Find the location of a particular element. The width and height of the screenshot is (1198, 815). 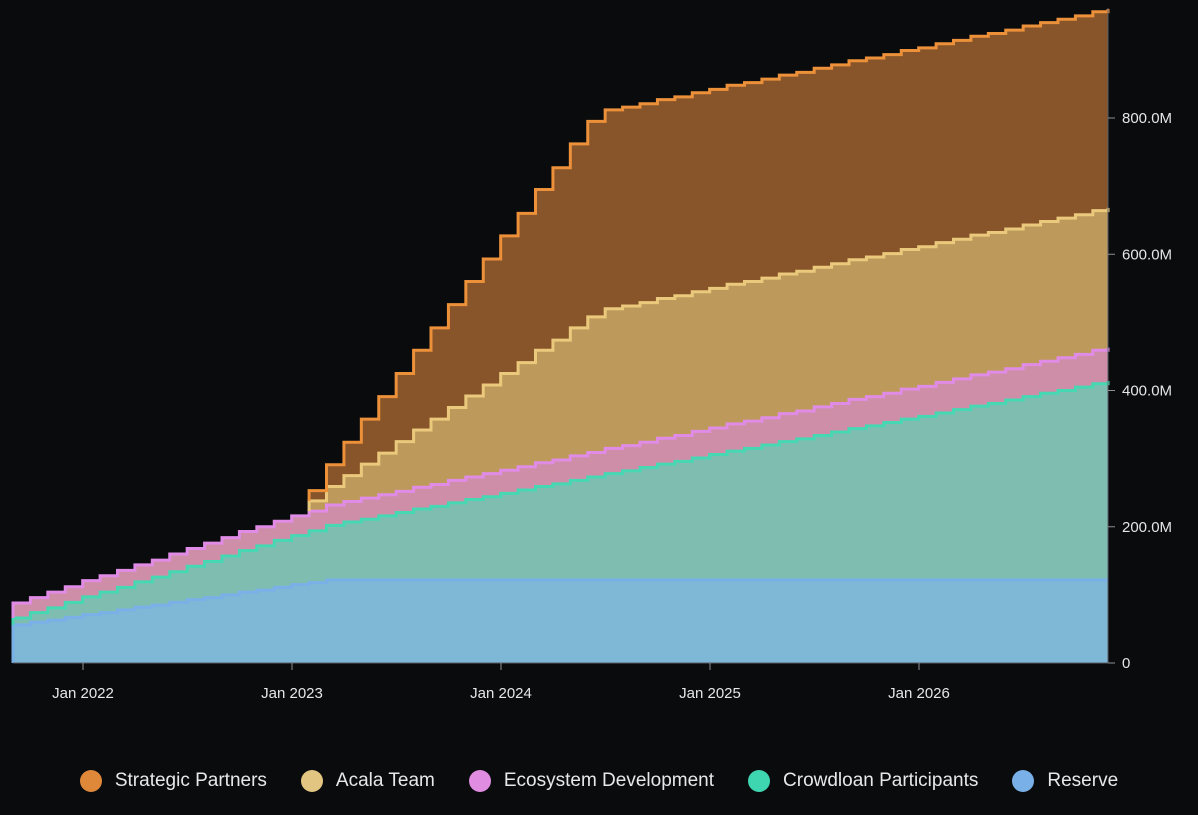

legend-item-ecosystem-development: Ecosystem Development is located at coordinates (591, 781).